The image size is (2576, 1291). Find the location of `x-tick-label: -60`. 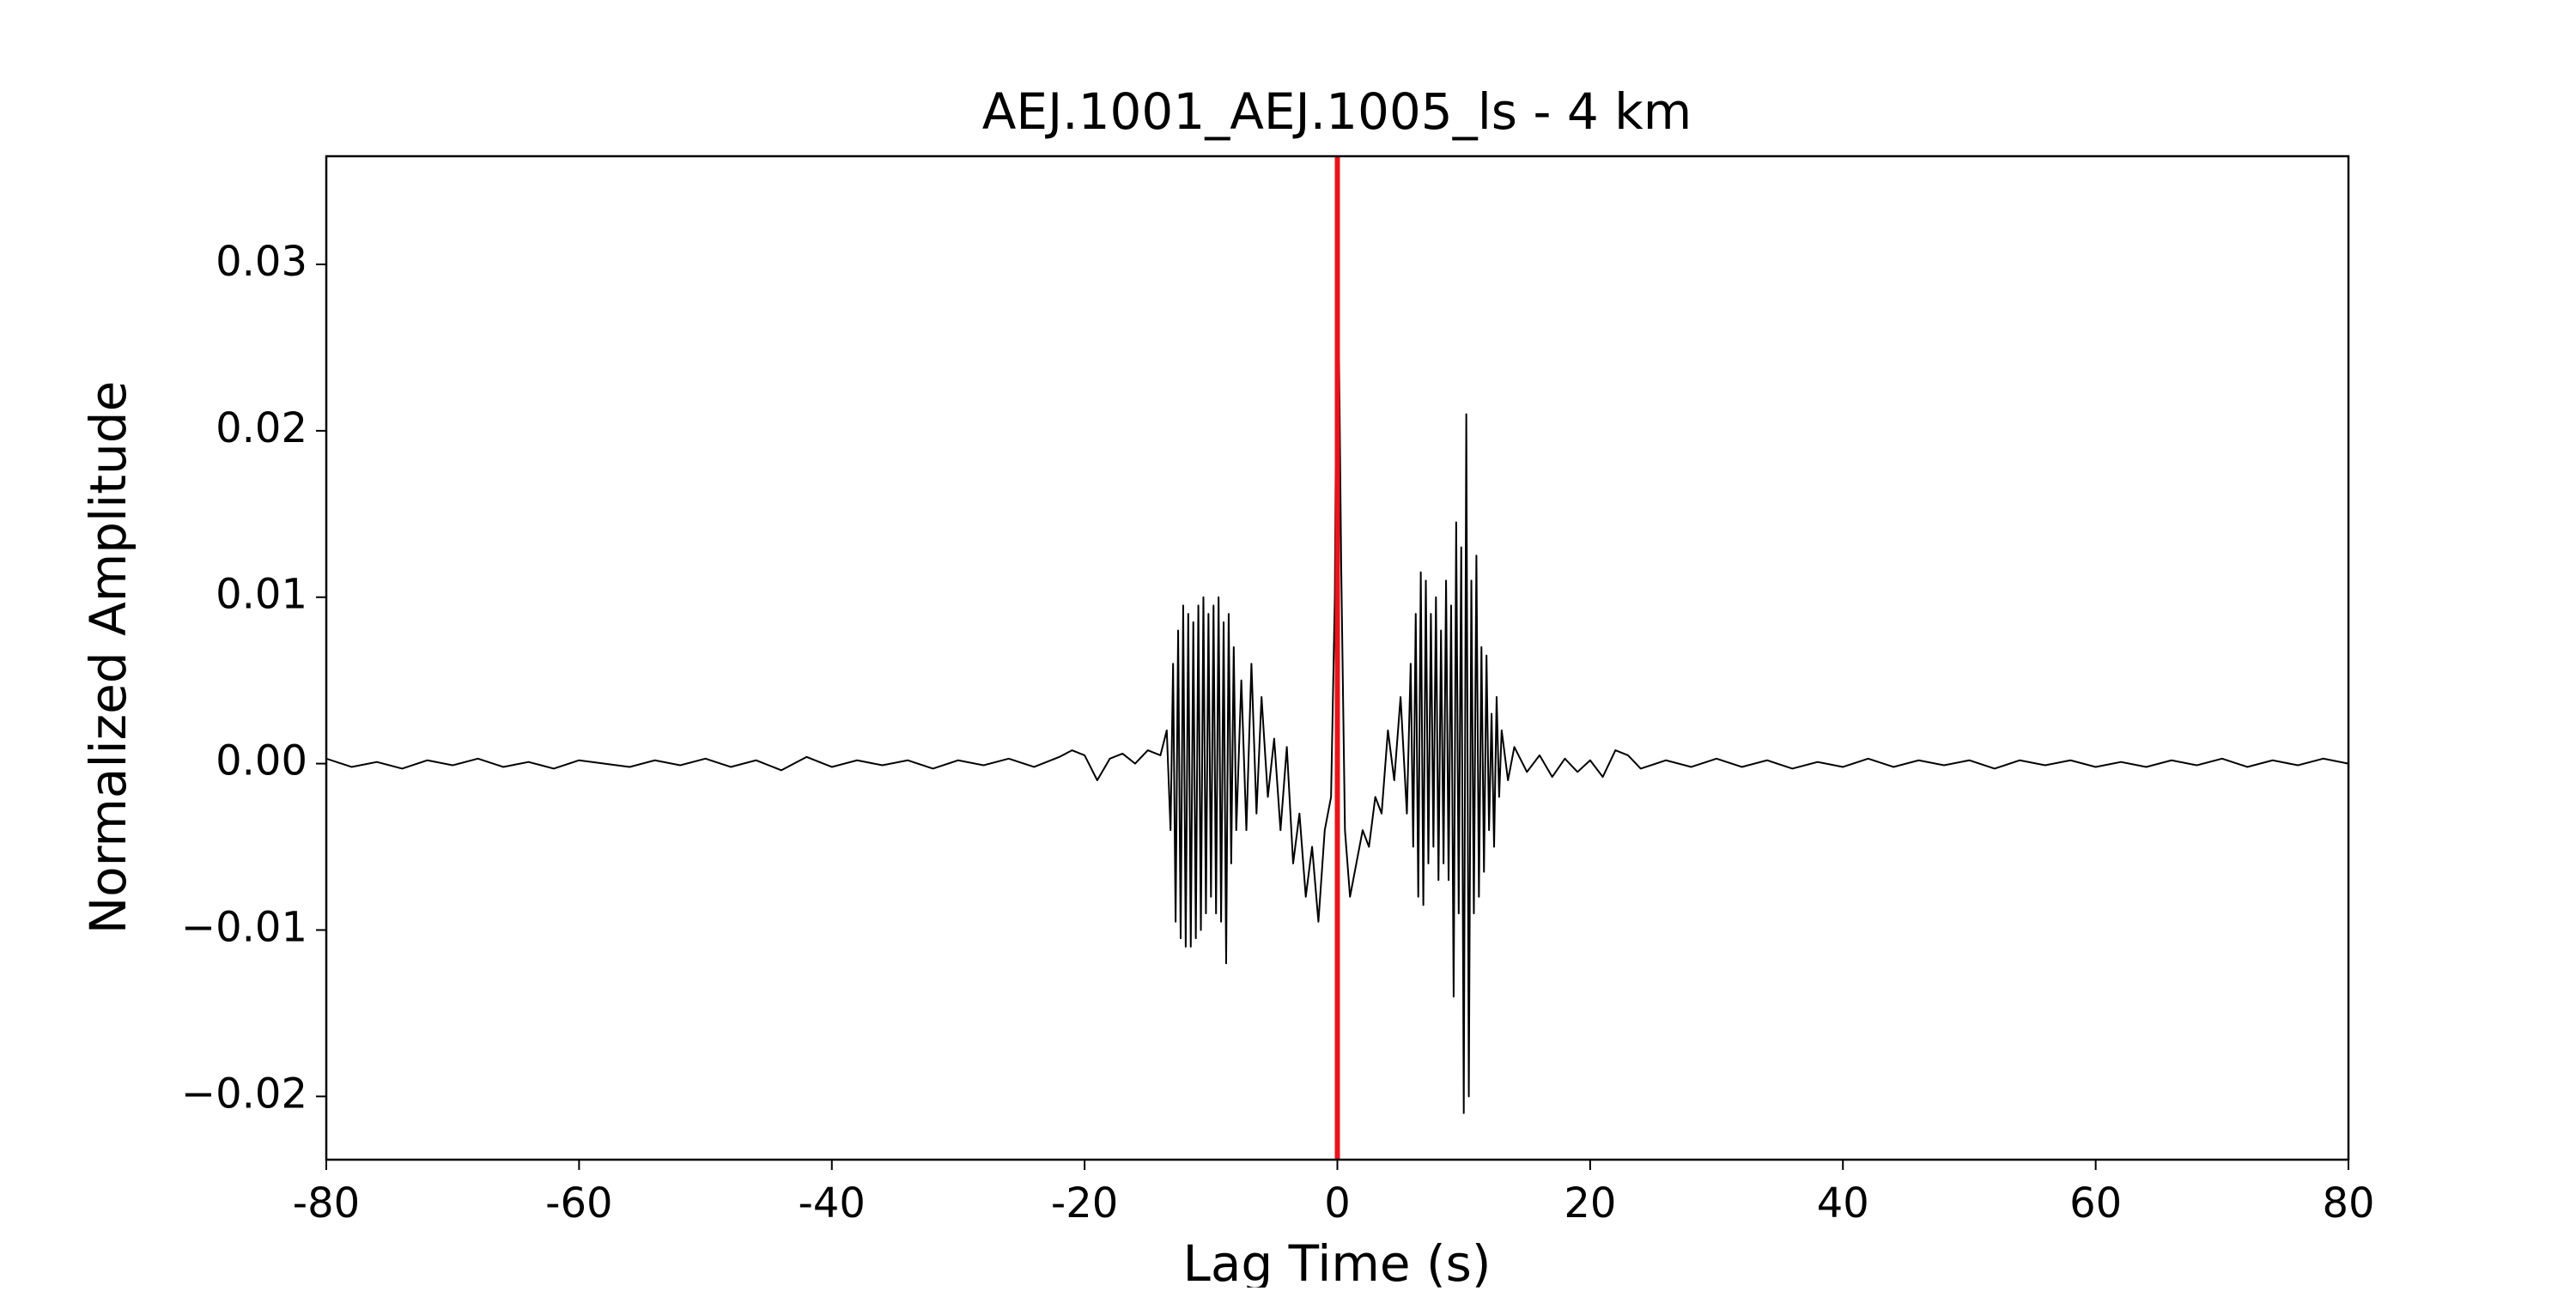

x-tick-label: -60 is located at coordinates (578, 1203).